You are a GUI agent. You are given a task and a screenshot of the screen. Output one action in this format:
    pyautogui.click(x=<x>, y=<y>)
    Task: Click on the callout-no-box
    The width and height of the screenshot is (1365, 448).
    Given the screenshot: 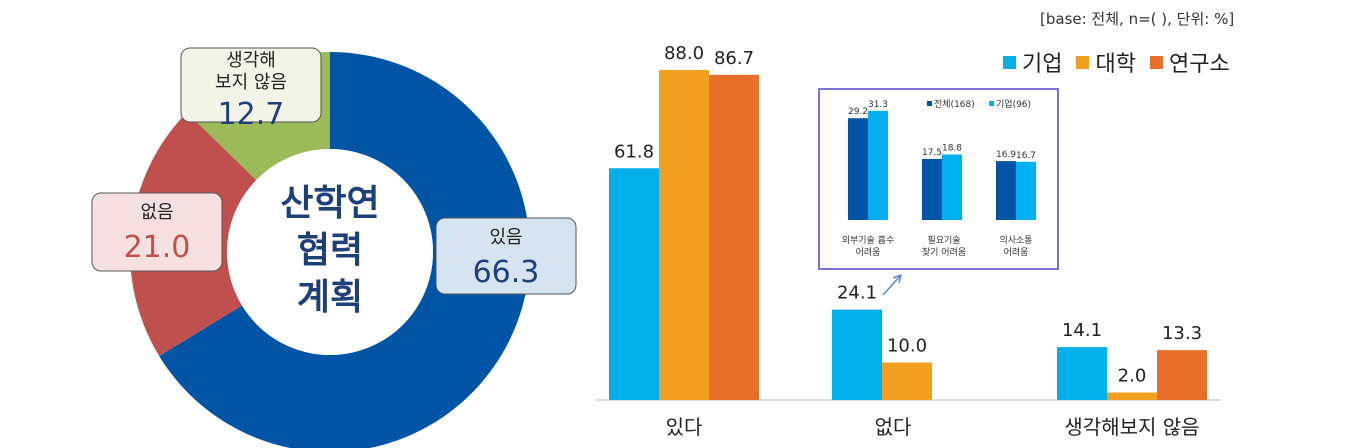 What is the action you would take?
    pyautogui.click(x=157, y=232)
    